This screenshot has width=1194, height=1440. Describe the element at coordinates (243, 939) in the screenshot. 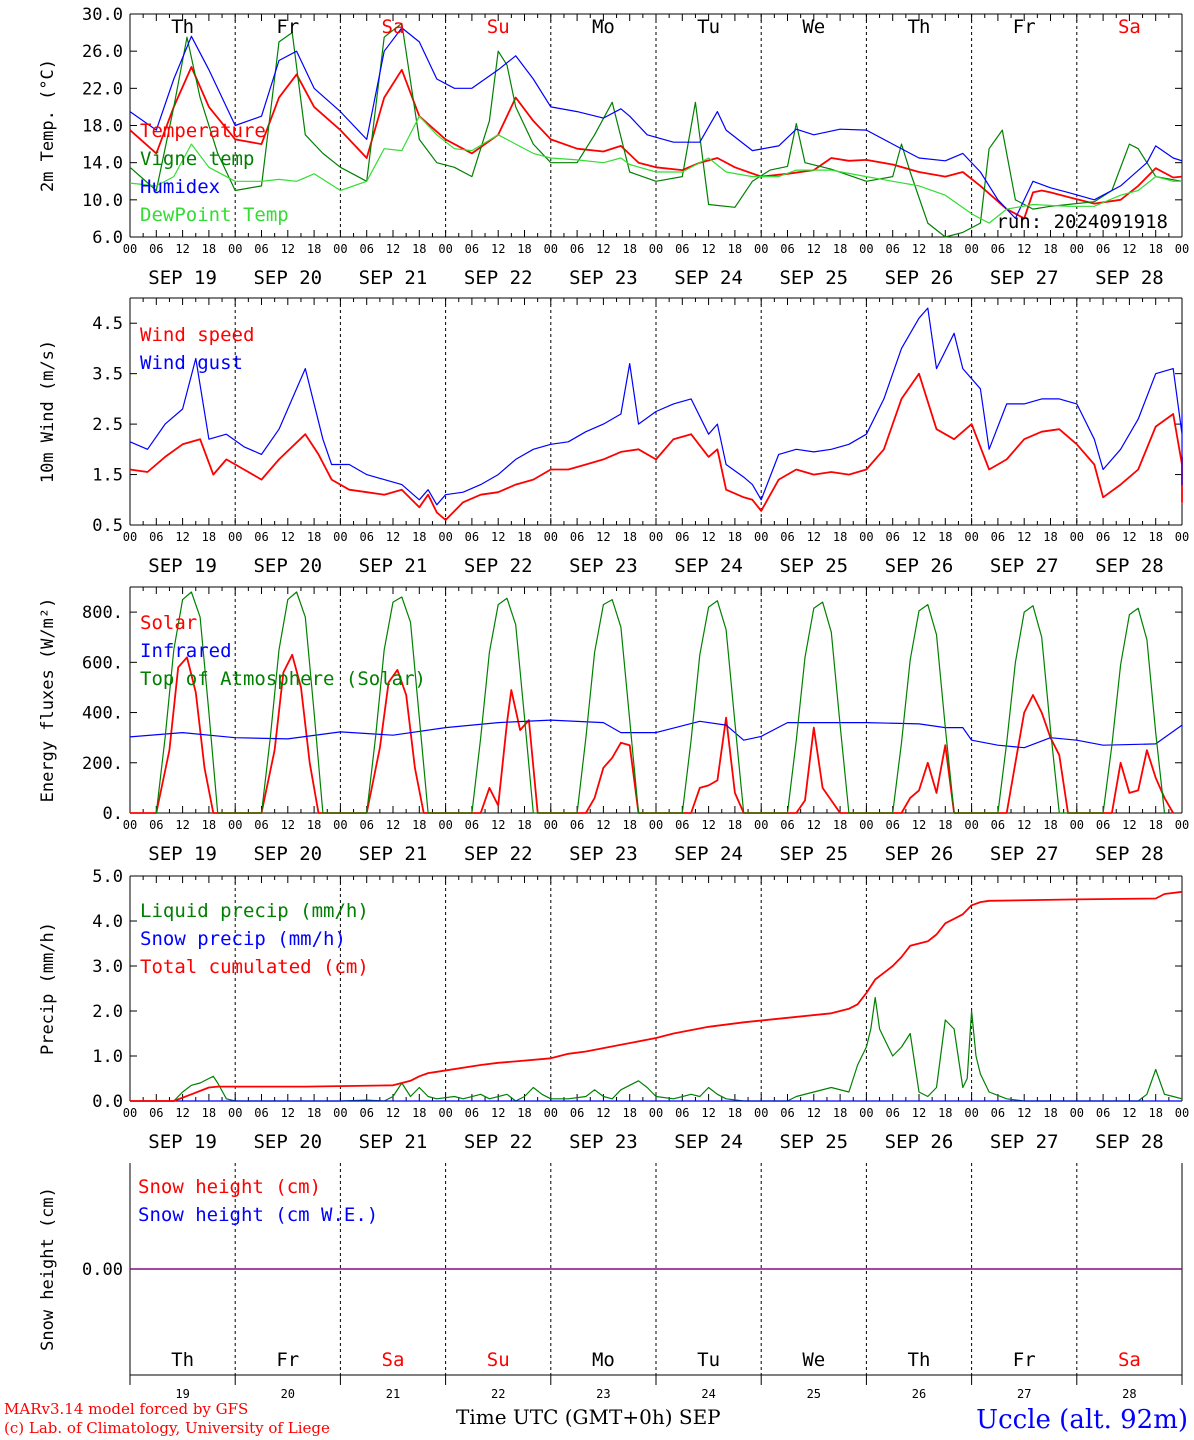

I see `legend-entry: Snow precip (mm/h)` at that location.